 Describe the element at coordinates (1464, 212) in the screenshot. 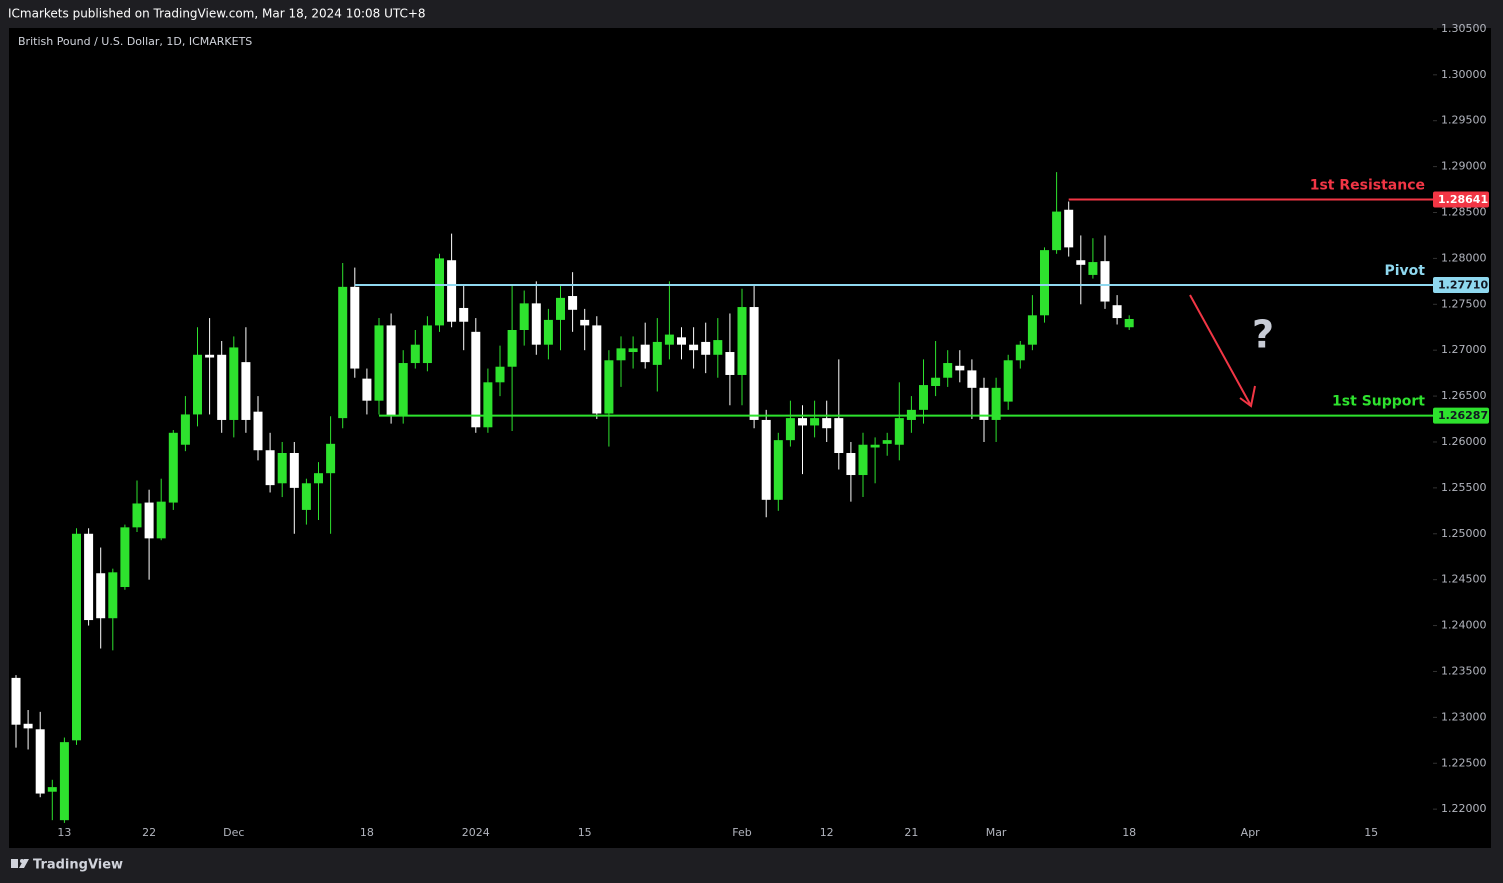

I see `y-tick-label: 1.28500` at that location.